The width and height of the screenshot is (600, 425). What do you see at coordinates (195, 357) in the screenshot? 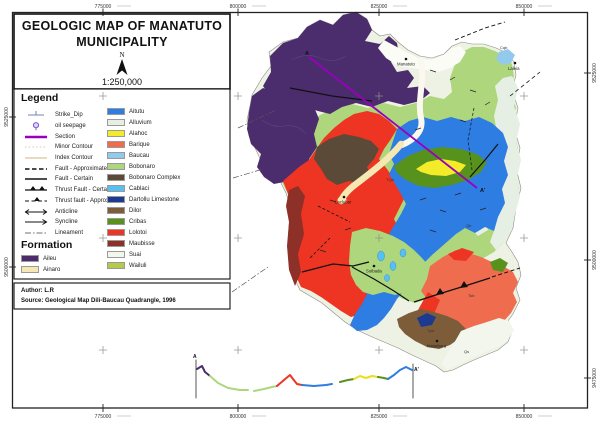
I see `cross-section-label-a: A` at bounding box center [195, 357].